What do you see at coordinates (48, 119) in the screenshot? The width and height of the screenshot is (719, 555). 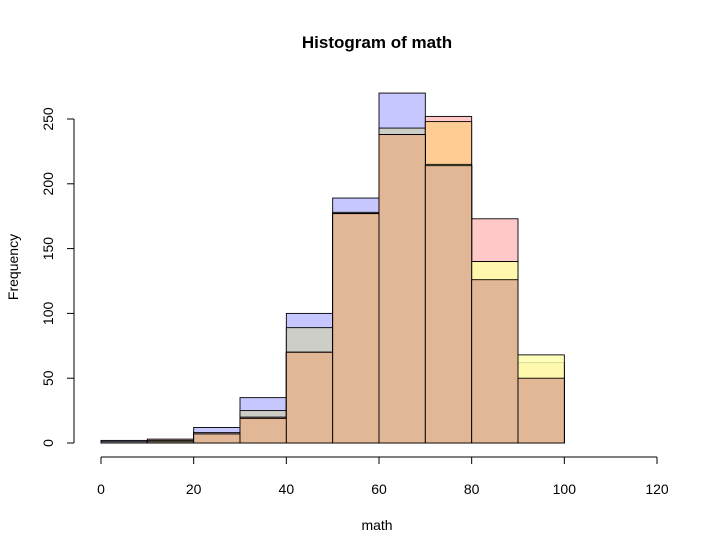 I see `y-tick-label-250: 250` at bounding box center [48, 119].